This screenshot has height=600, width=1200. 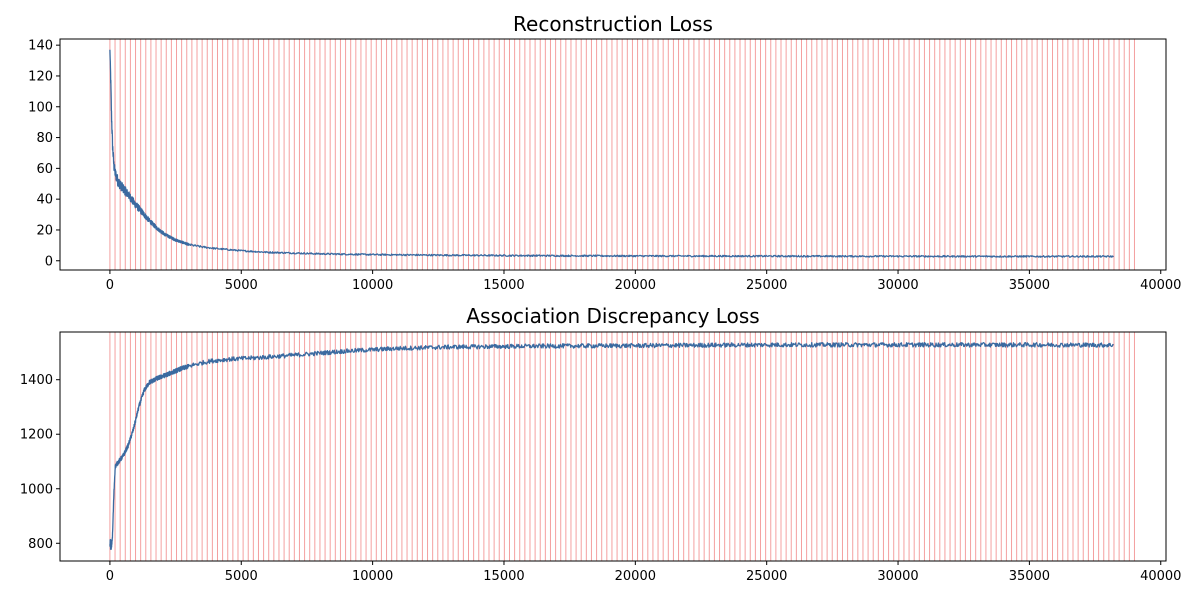 I want to click on y-tick-label: 100, so click(x=40, y=107).